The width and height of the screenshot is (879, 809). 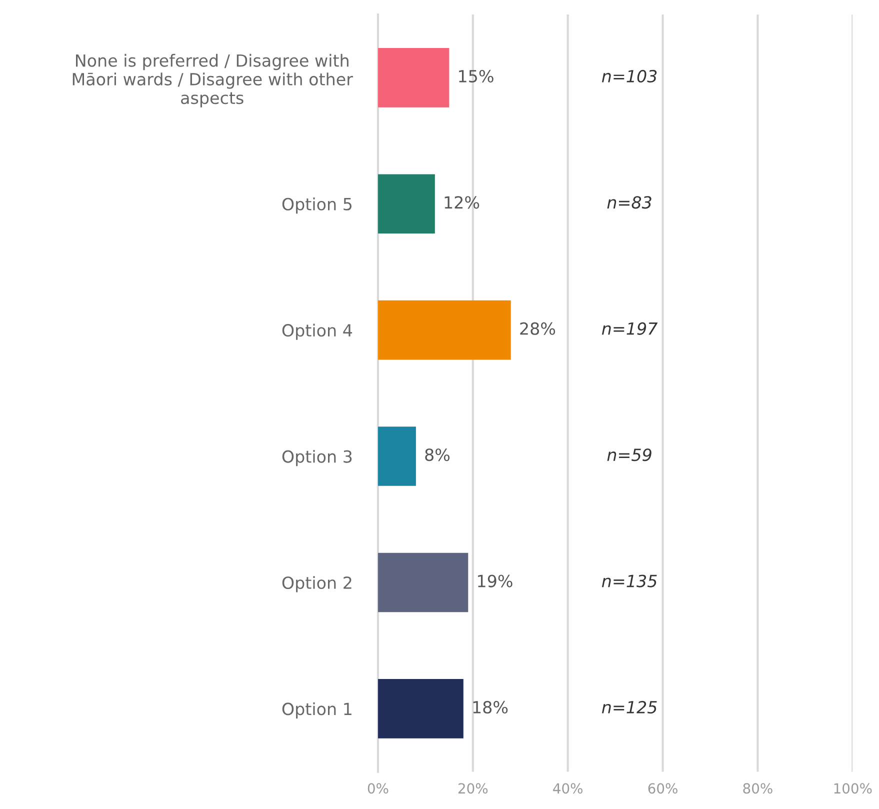 What do you see at coordinates (629, 455) in the screenshot?
I see `annotation: n=59` at bounding box center [629, 455].